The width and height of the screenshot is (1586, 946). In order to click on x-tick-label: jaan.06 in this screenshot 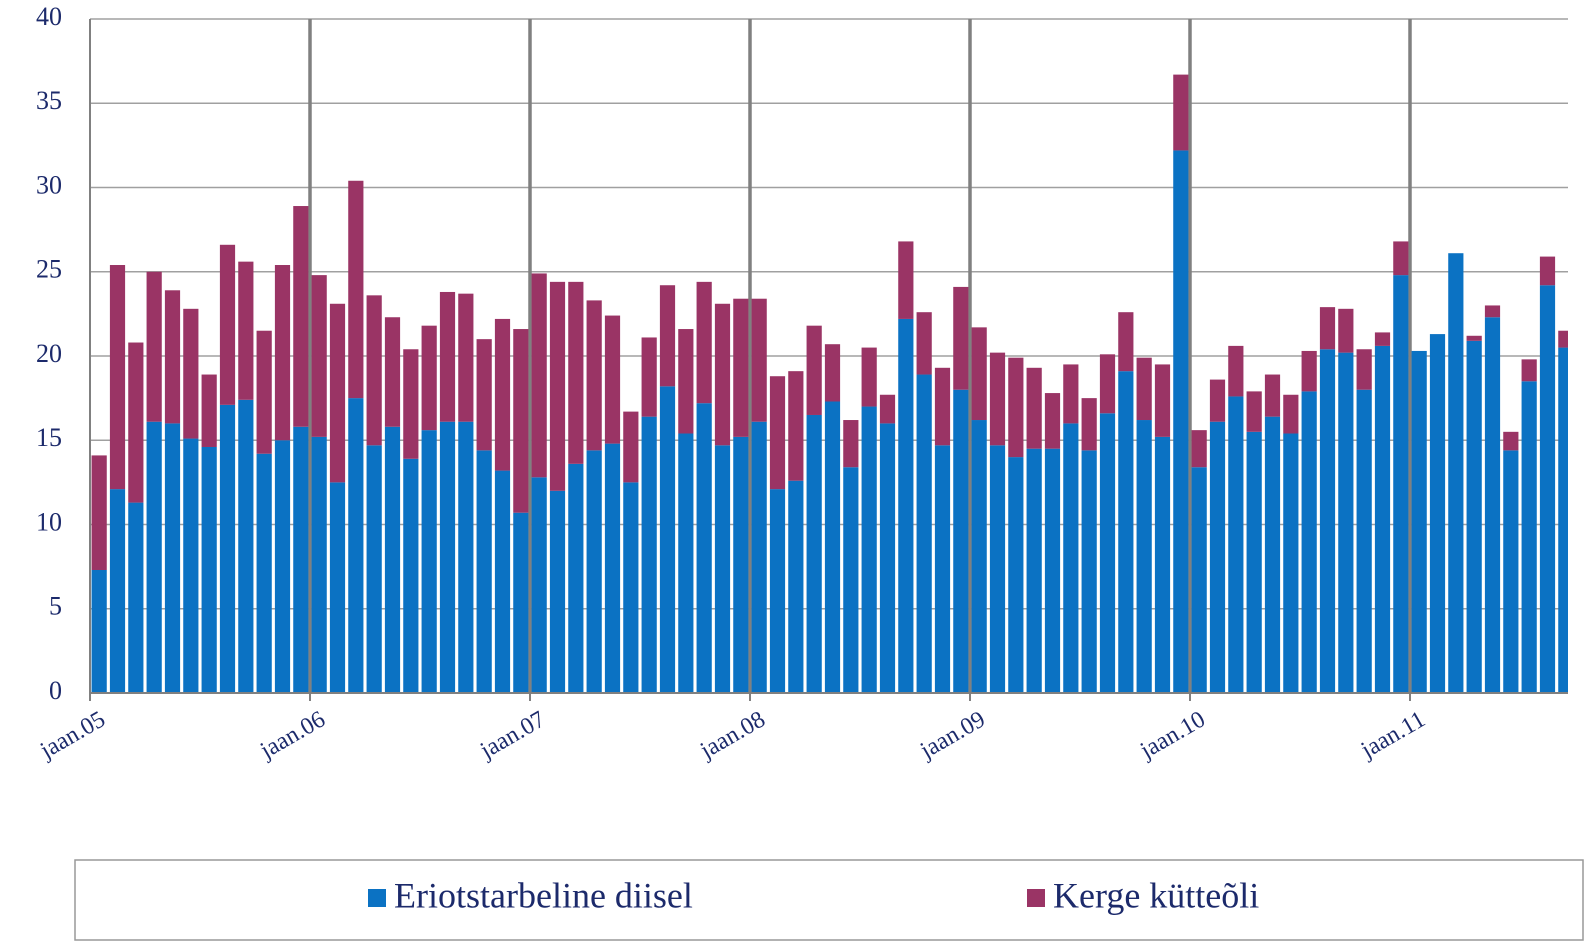, I will do `click(292, 735)`.